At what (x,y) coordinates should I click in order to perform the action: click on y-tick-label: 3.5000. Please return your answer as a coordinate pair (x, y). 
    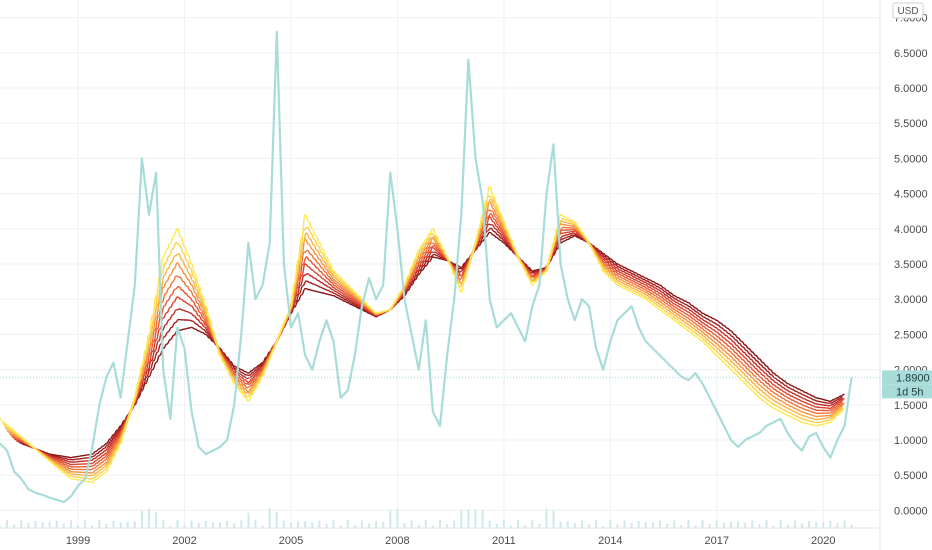
    Looking at the image, I should click on (911, 265).